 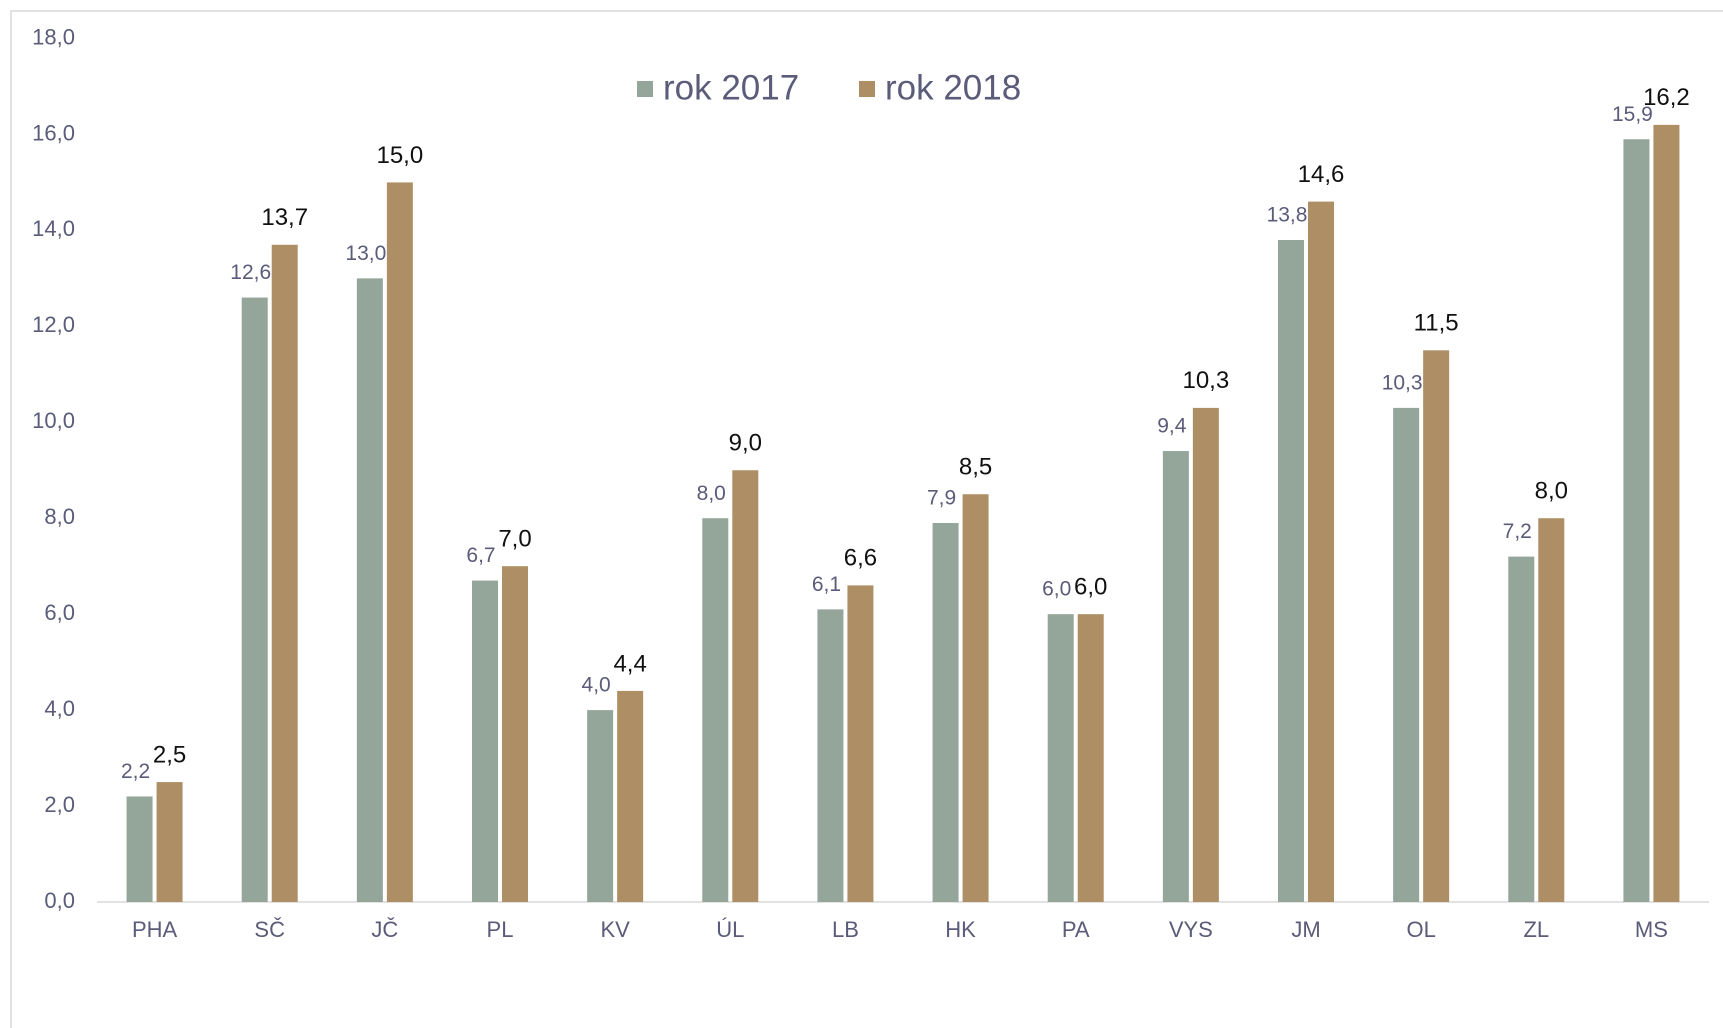 What do you see at coordinates (1632, 114) in the screenshot?
I see `data-label: 15,9` at bounding box center [1632, 114].